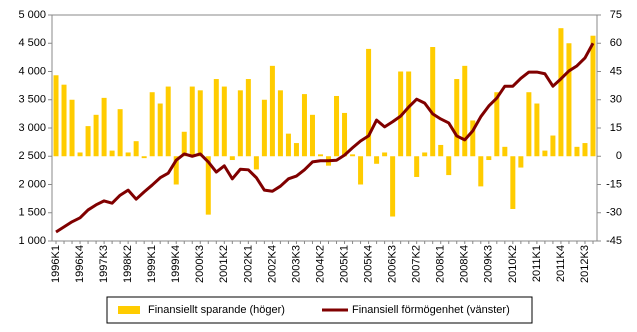  What do you see at coordinates (152, 264) in the screenshot?
I see `x-tick-label: 1999K1` at bounding box center [152, 264].